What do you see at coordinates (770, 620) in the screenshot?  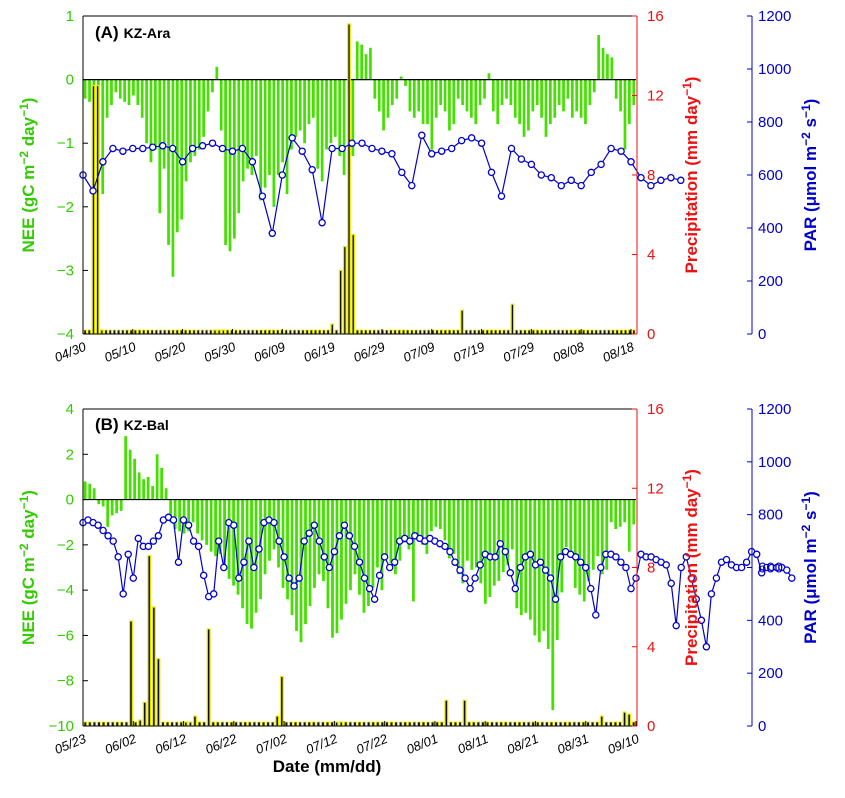 I see `par-tick-label: 400` at bounding box center [770, 620].